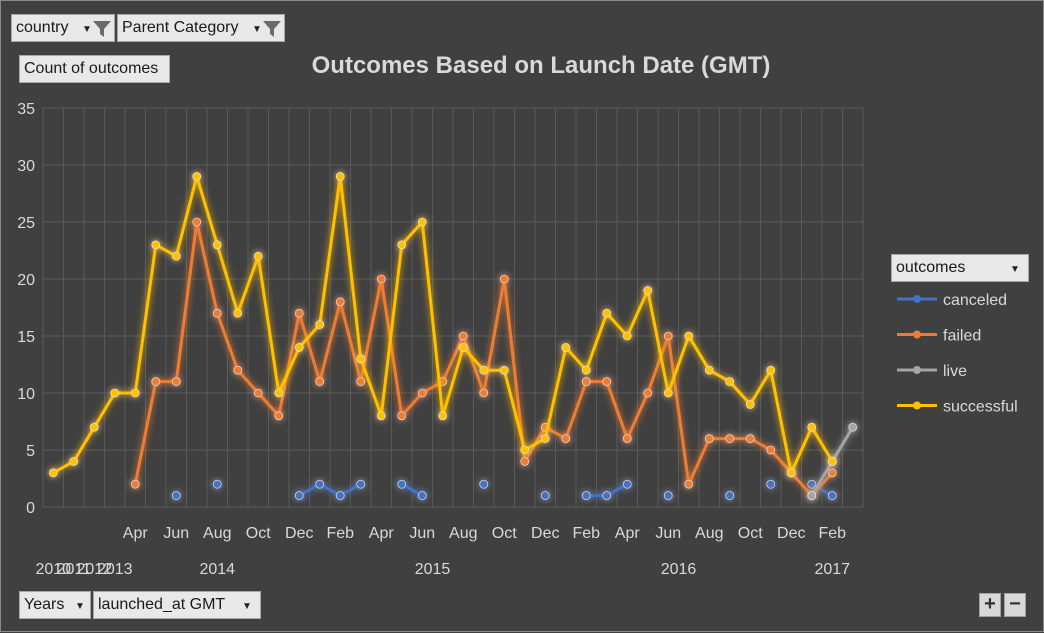 The image size is (1044, 633). Describe the element at coordinates (55, 605) in the screenshot. I see `years-axis-field-button: Years ▼` at that location.